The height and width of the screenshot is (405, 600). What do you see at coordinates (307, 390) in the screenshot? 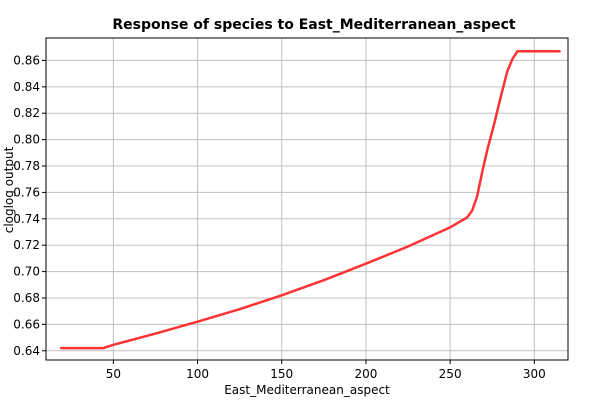
I see `x-axis-label: East_Mediterranean_aspect` at bounding box center [307, 390].